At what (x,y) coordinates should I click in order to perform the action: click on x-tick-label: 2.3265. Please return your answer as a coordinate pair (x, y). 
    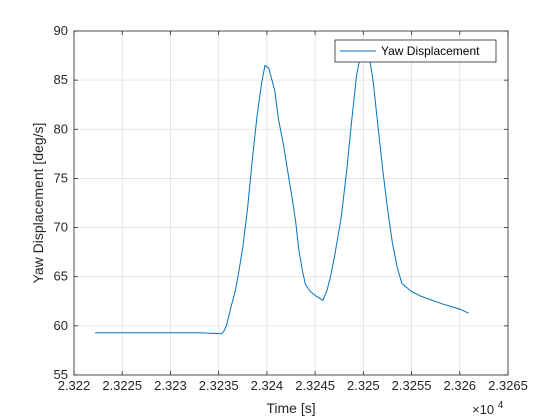
    Looking at the image, I should click on (508, 385).